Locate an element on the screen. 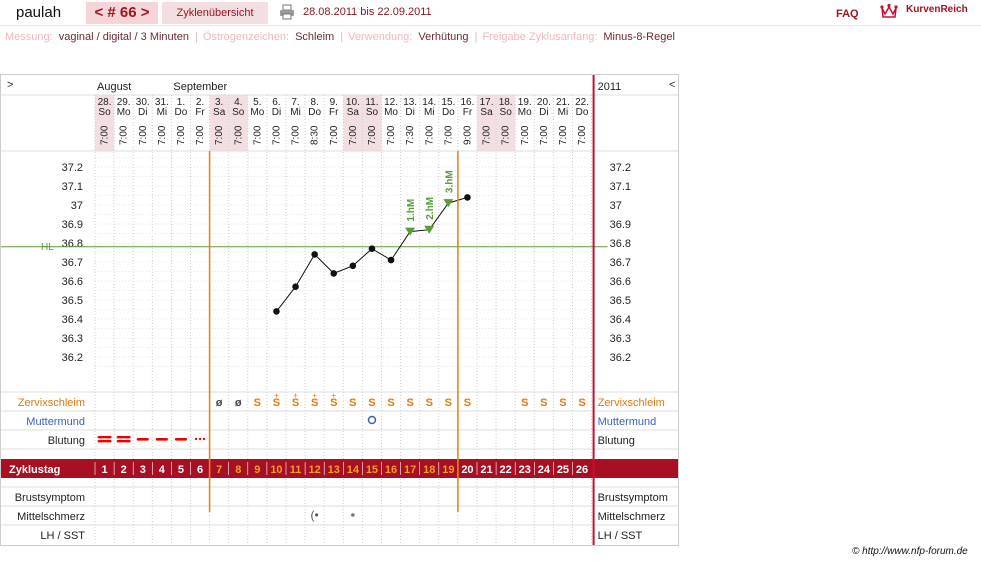  y-tick-left: 36.5 is located at coordinates (72, 301).